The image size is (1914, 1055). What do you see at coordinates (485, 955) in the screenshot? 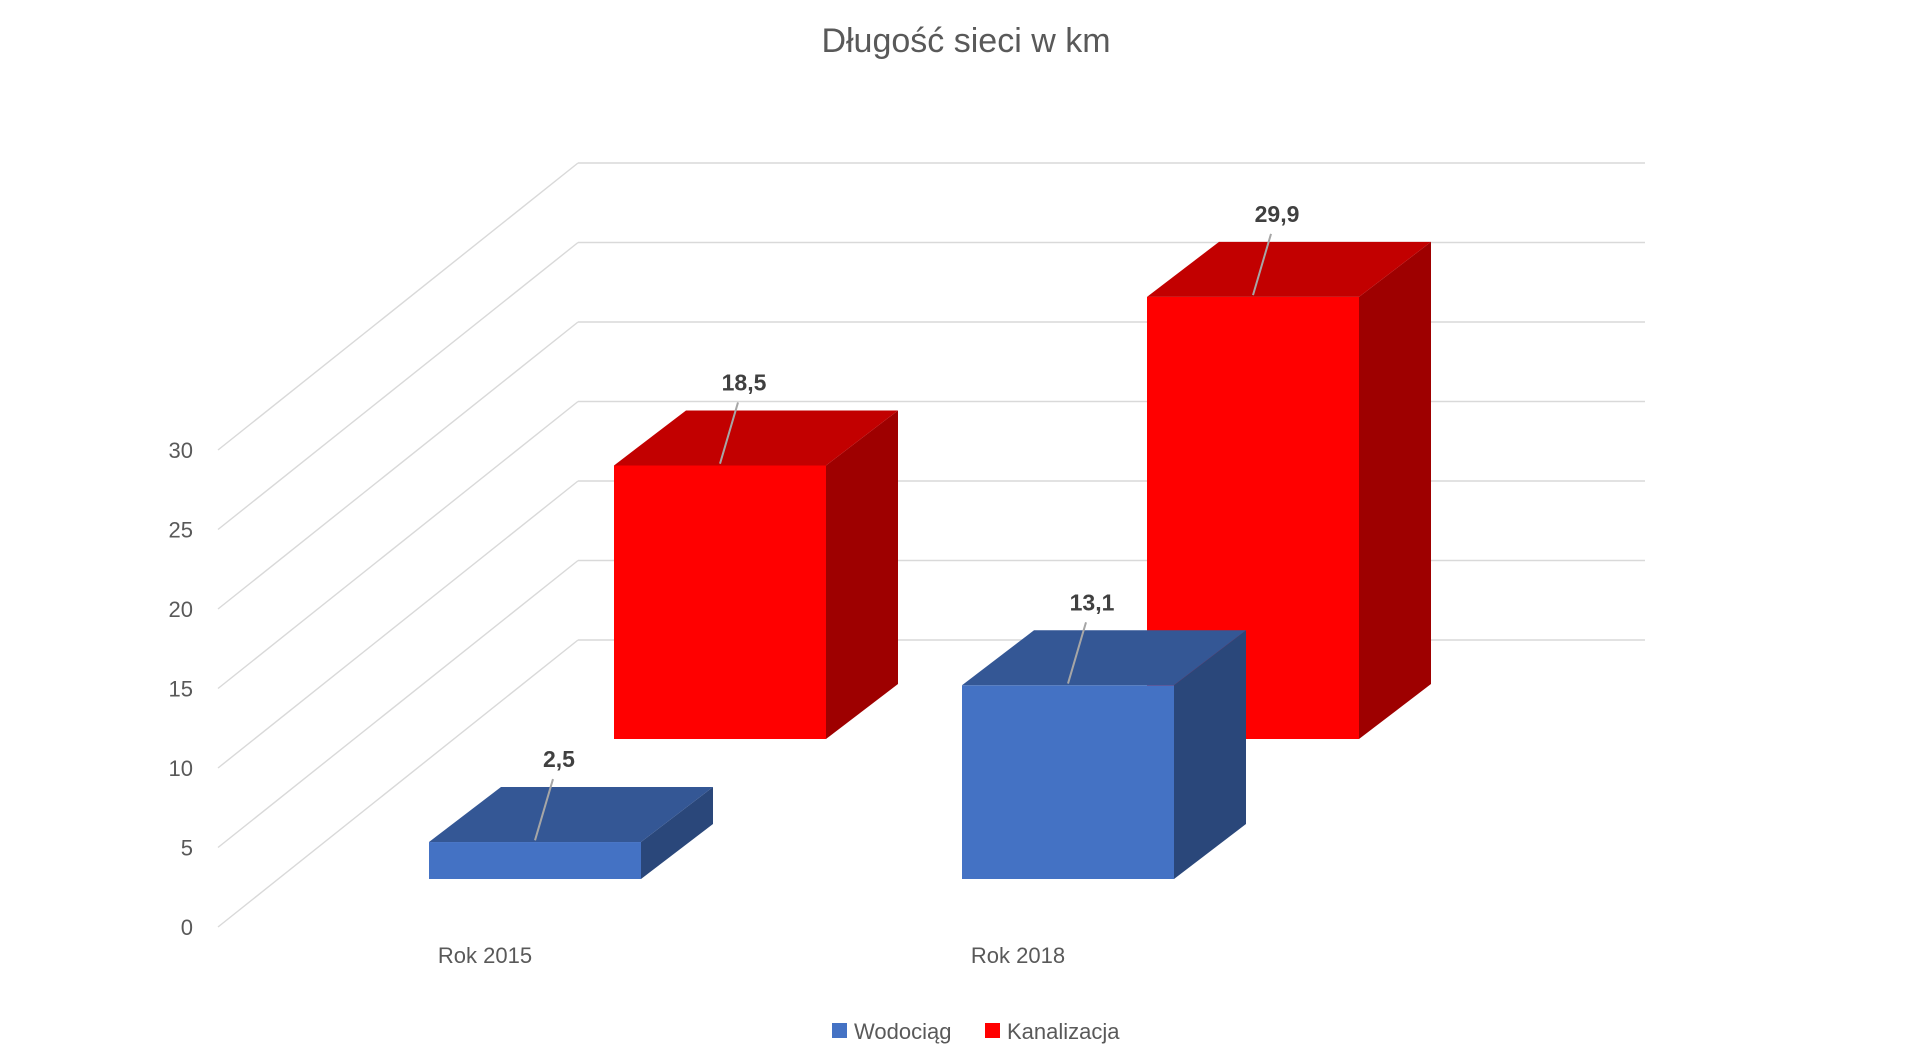
I see `x-category-label: Rok 2015` at bounding box center [485, 955].